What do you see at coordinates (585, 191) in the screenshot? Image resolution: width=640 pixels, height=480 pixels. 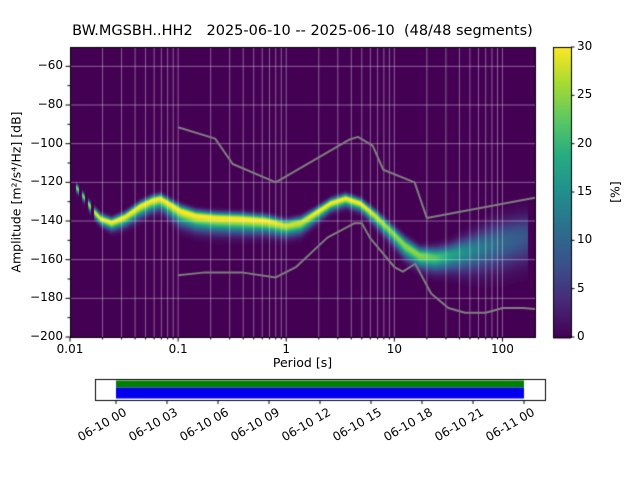 I see `colorbar-tick-label: 15` at bounding box center [585, 191].